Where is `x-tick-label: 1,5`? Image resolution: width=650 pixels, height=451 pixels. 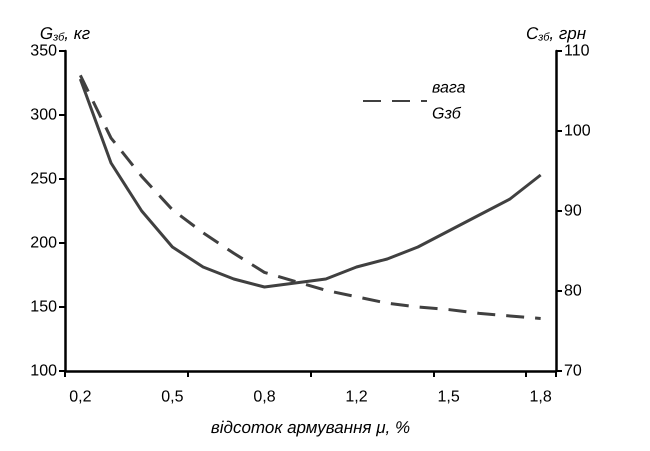 x-tick-label: 1,5 is located at coordinates (448, 397).